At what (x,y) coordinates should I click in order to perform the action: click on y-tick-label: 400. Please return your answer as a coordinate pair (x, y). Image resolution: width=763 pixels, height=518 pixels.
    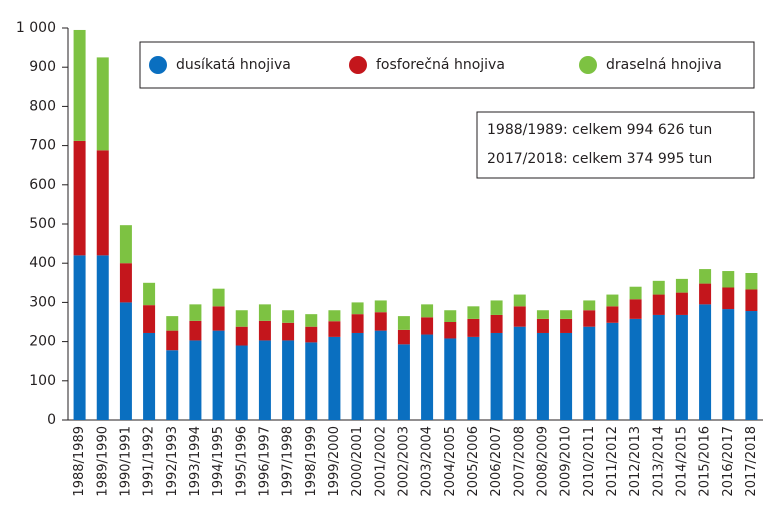
    Looking at the image, I should click on (42, 263).